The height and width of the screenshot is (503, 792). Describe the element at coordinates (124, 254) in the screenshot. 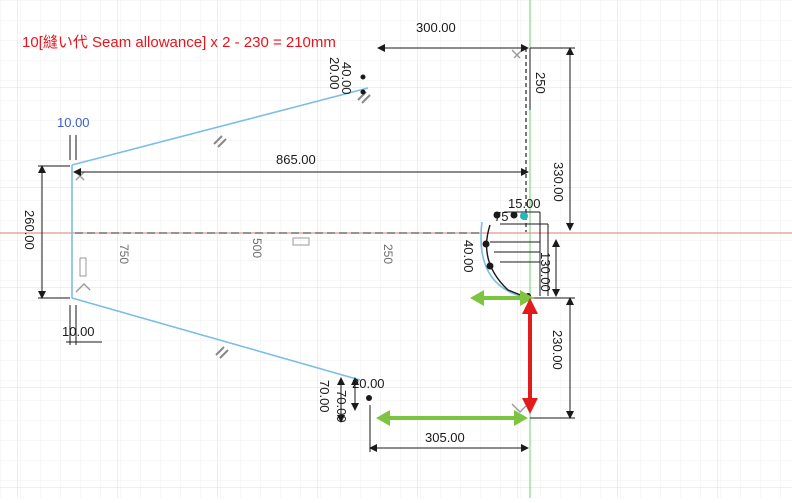

I see `axis-label-750: 750` at that location.